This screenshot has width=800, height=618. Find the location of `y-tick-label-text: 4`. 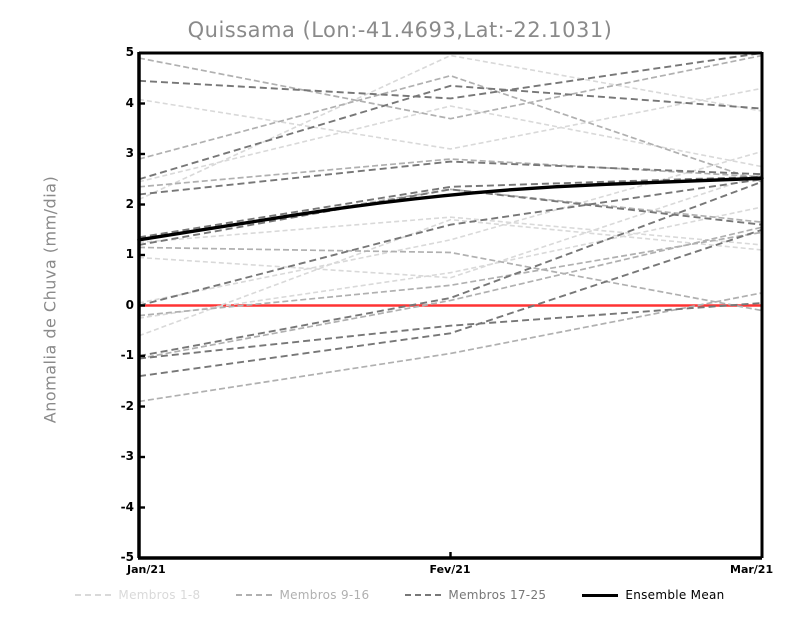

y-tick-label-text: 4 is located at coordinates (129, 102).